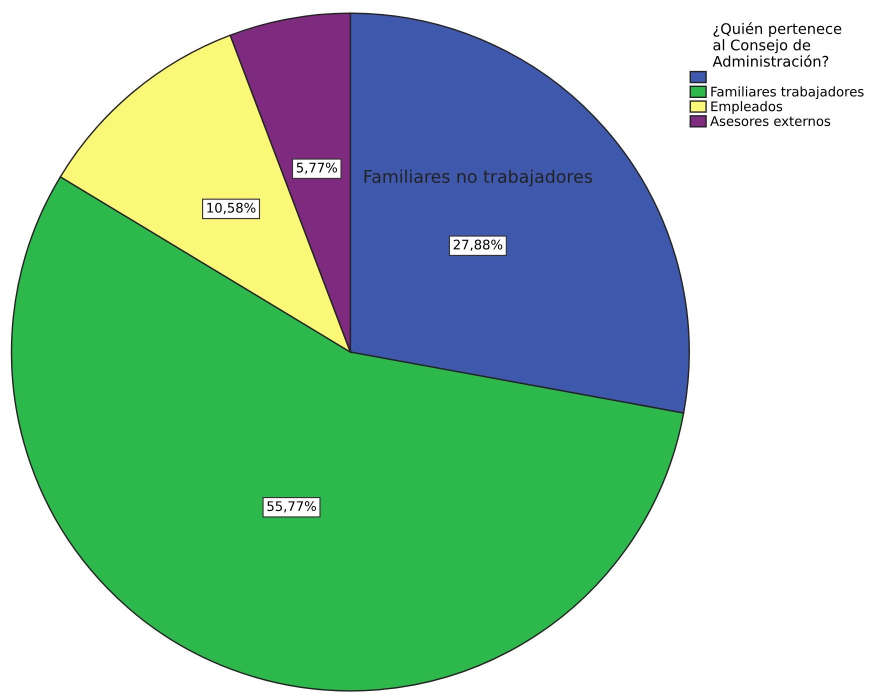 The image size is (877, 693). What do you see at coordinates (231, 208) in the screenshot?
I see `data-label: 10,58%` at bounding box center [231, 208].